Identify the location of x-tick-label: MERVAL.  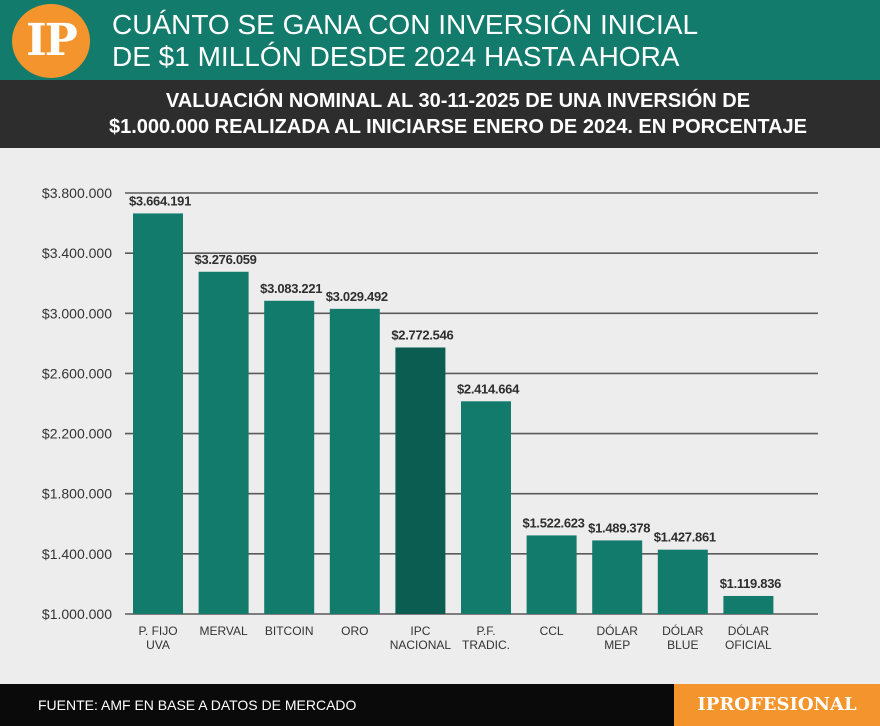
(223, 631).